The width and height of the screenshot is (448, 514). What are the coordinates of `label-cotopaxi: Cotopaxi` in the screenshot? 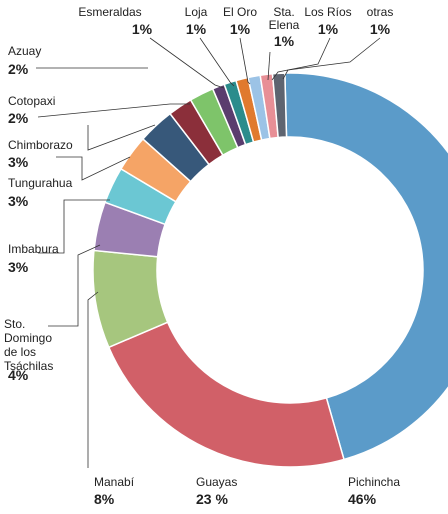 It's located at (31, 101).